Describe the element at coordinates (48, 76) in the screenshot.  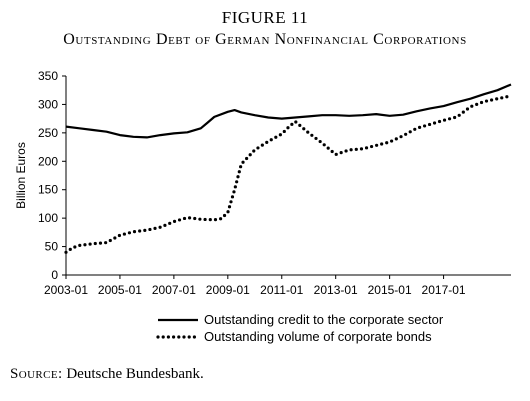
I see `y-tick-label: 350` at that location.